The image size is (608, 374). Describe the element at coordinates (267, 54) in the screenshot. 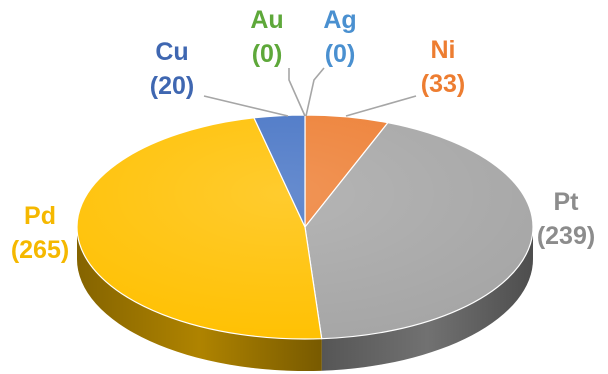

I see `label-value-au: (0)` at that location.